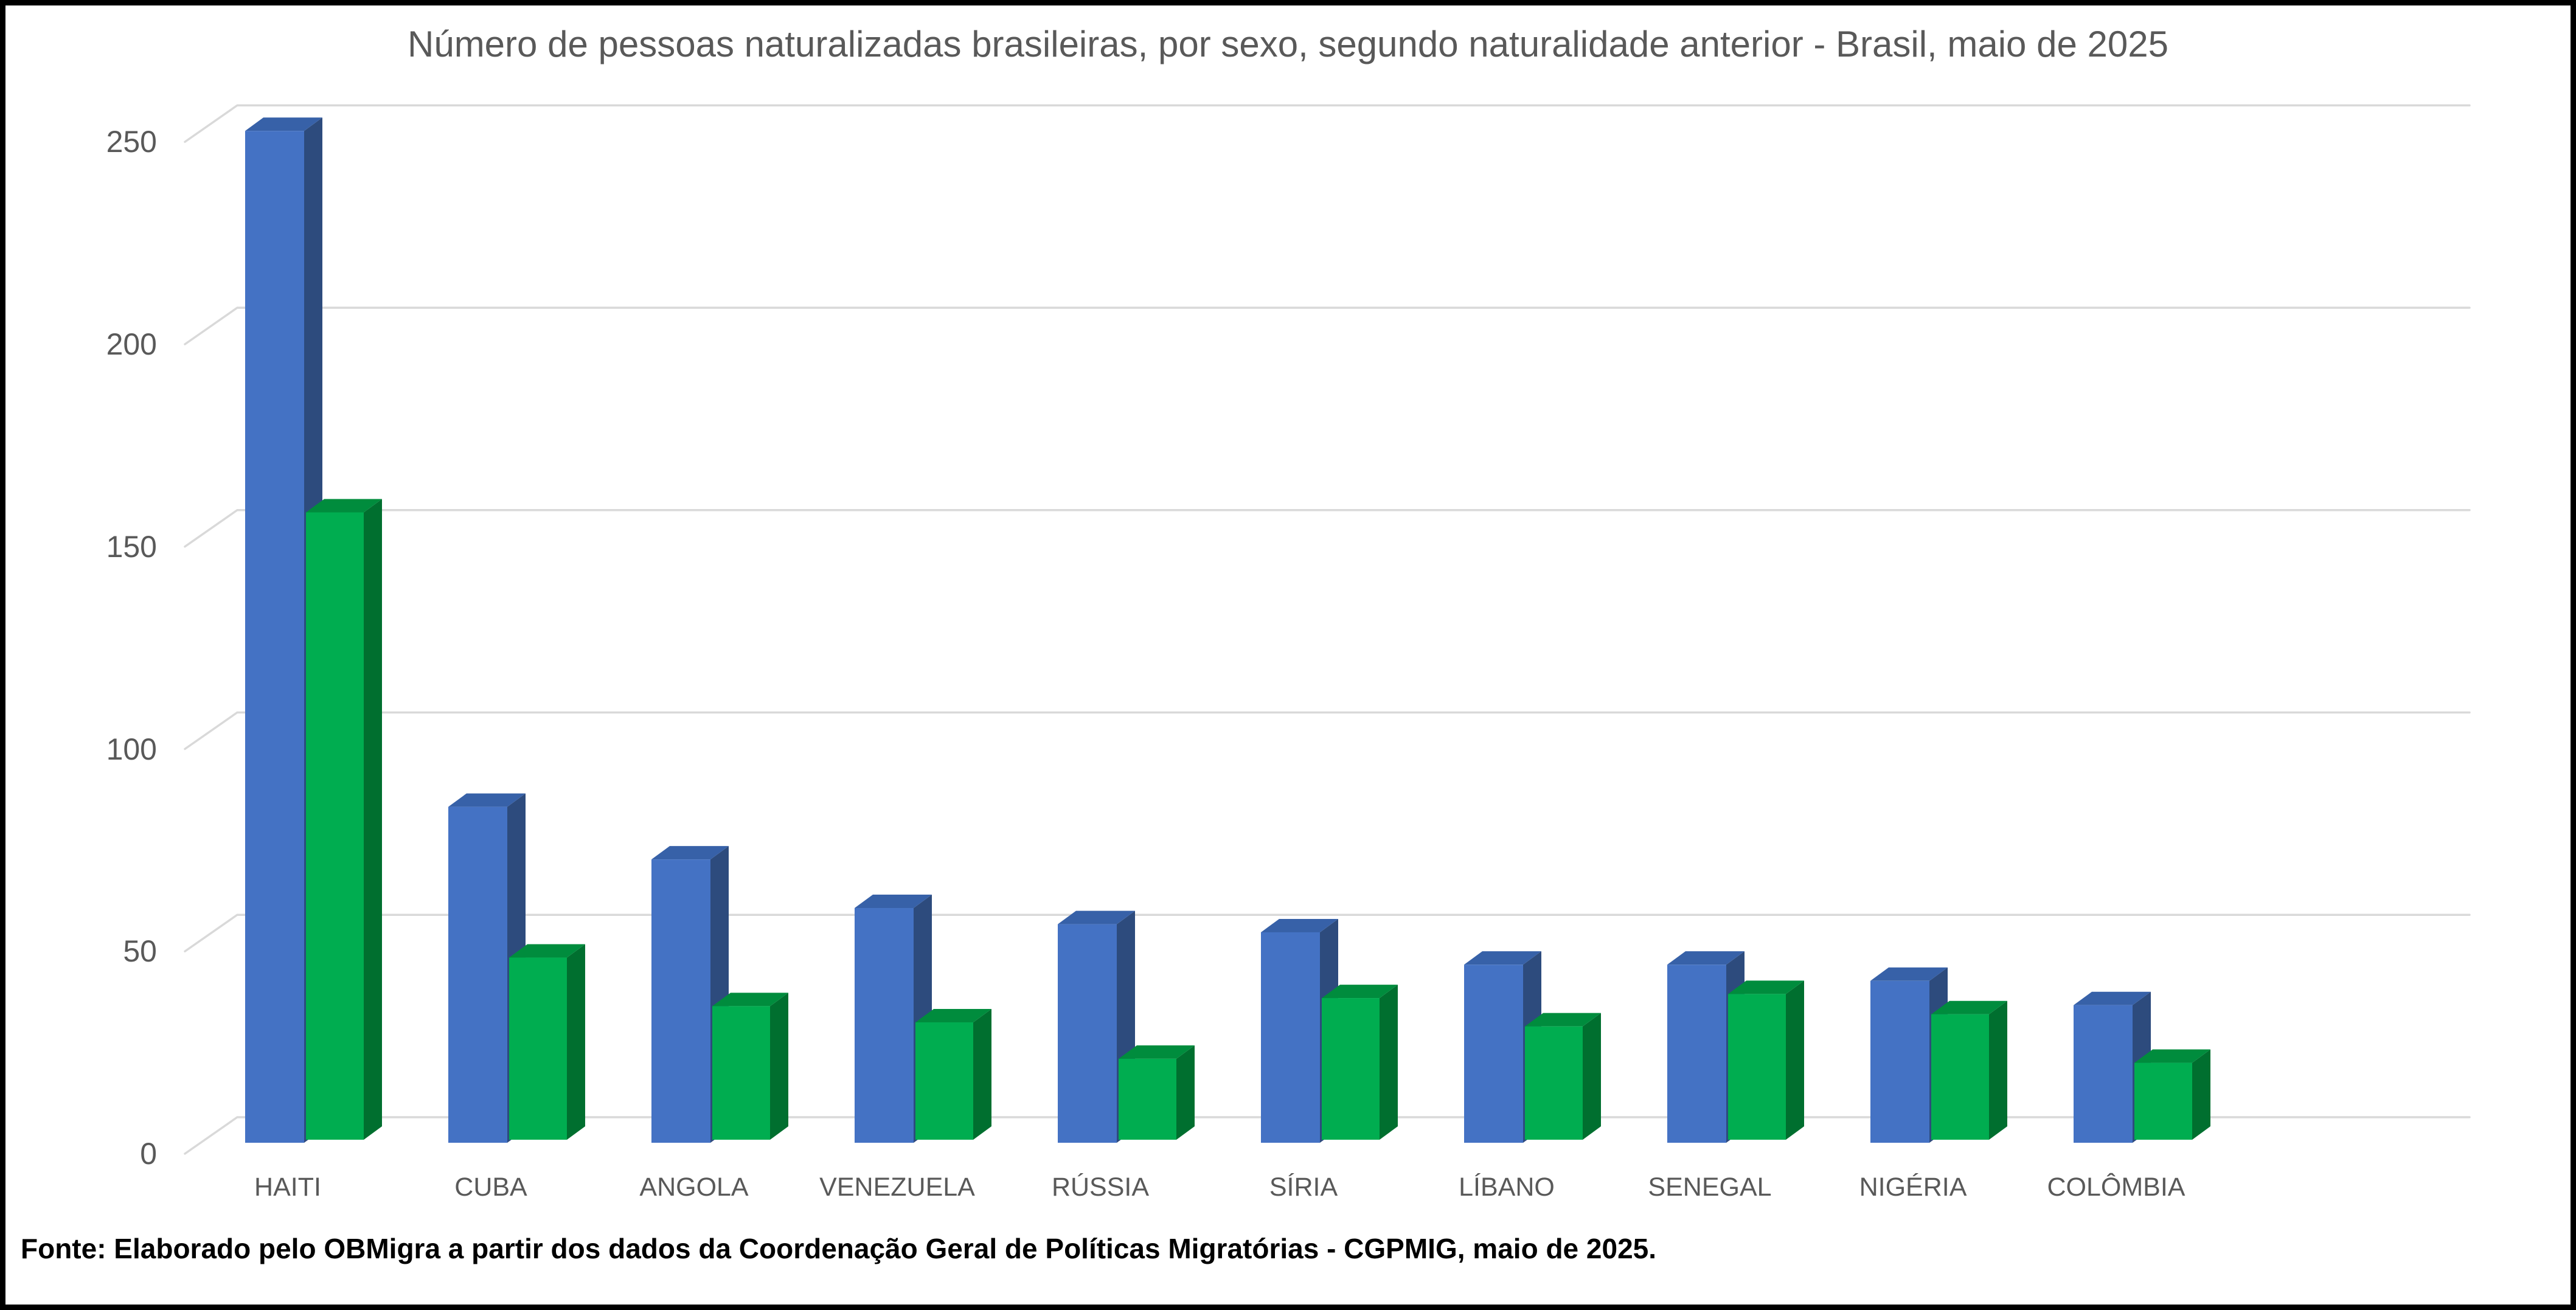 Image resolution: width=2576 pixels, height=1310 pixels. Describe the element at coordinates (131, 344) in the screenshot. I see `y-axis-tick-label: 200` at that location.